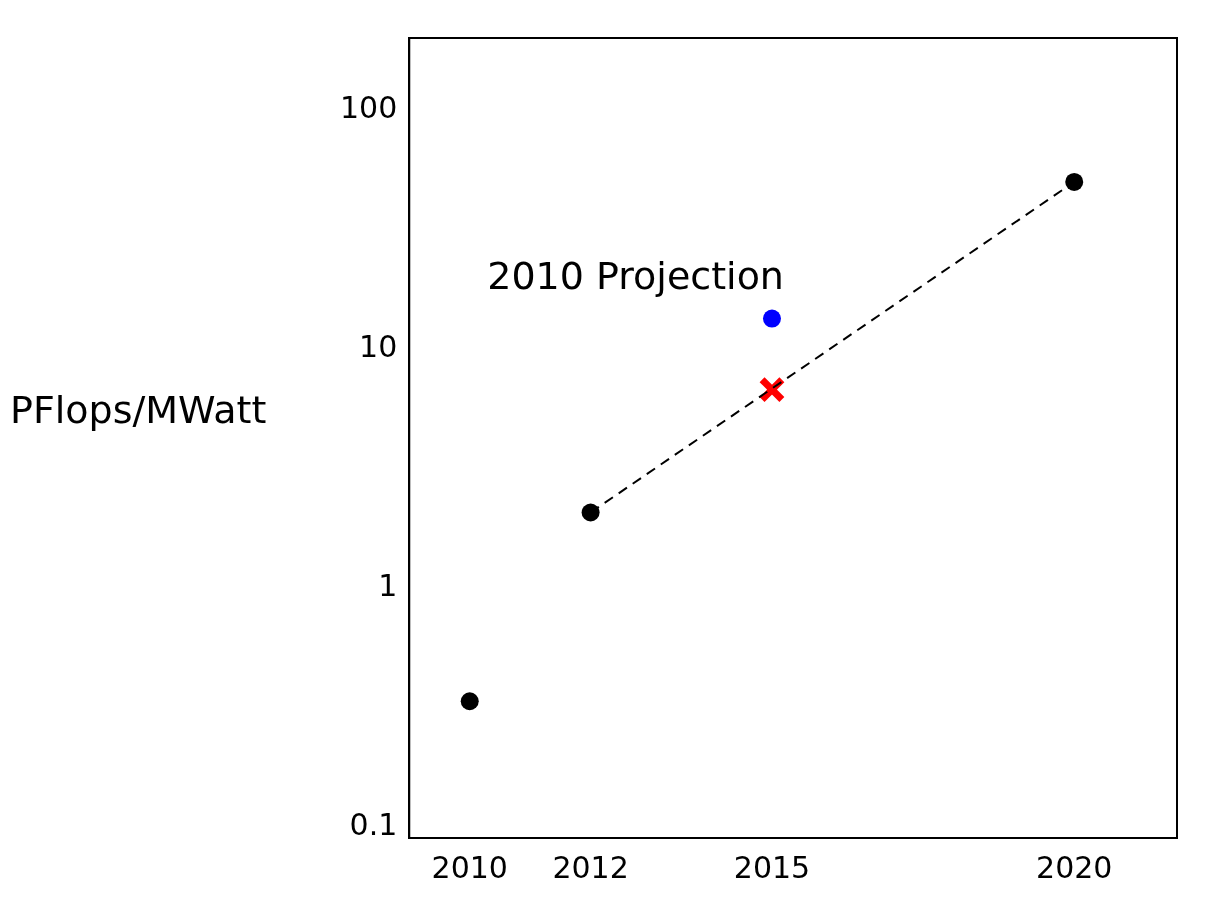 This screenshot has height=910, width=1206. Describe the element at coordinates (369, 107) in the screenshot. I see `y-tick-label: 100` at that location.